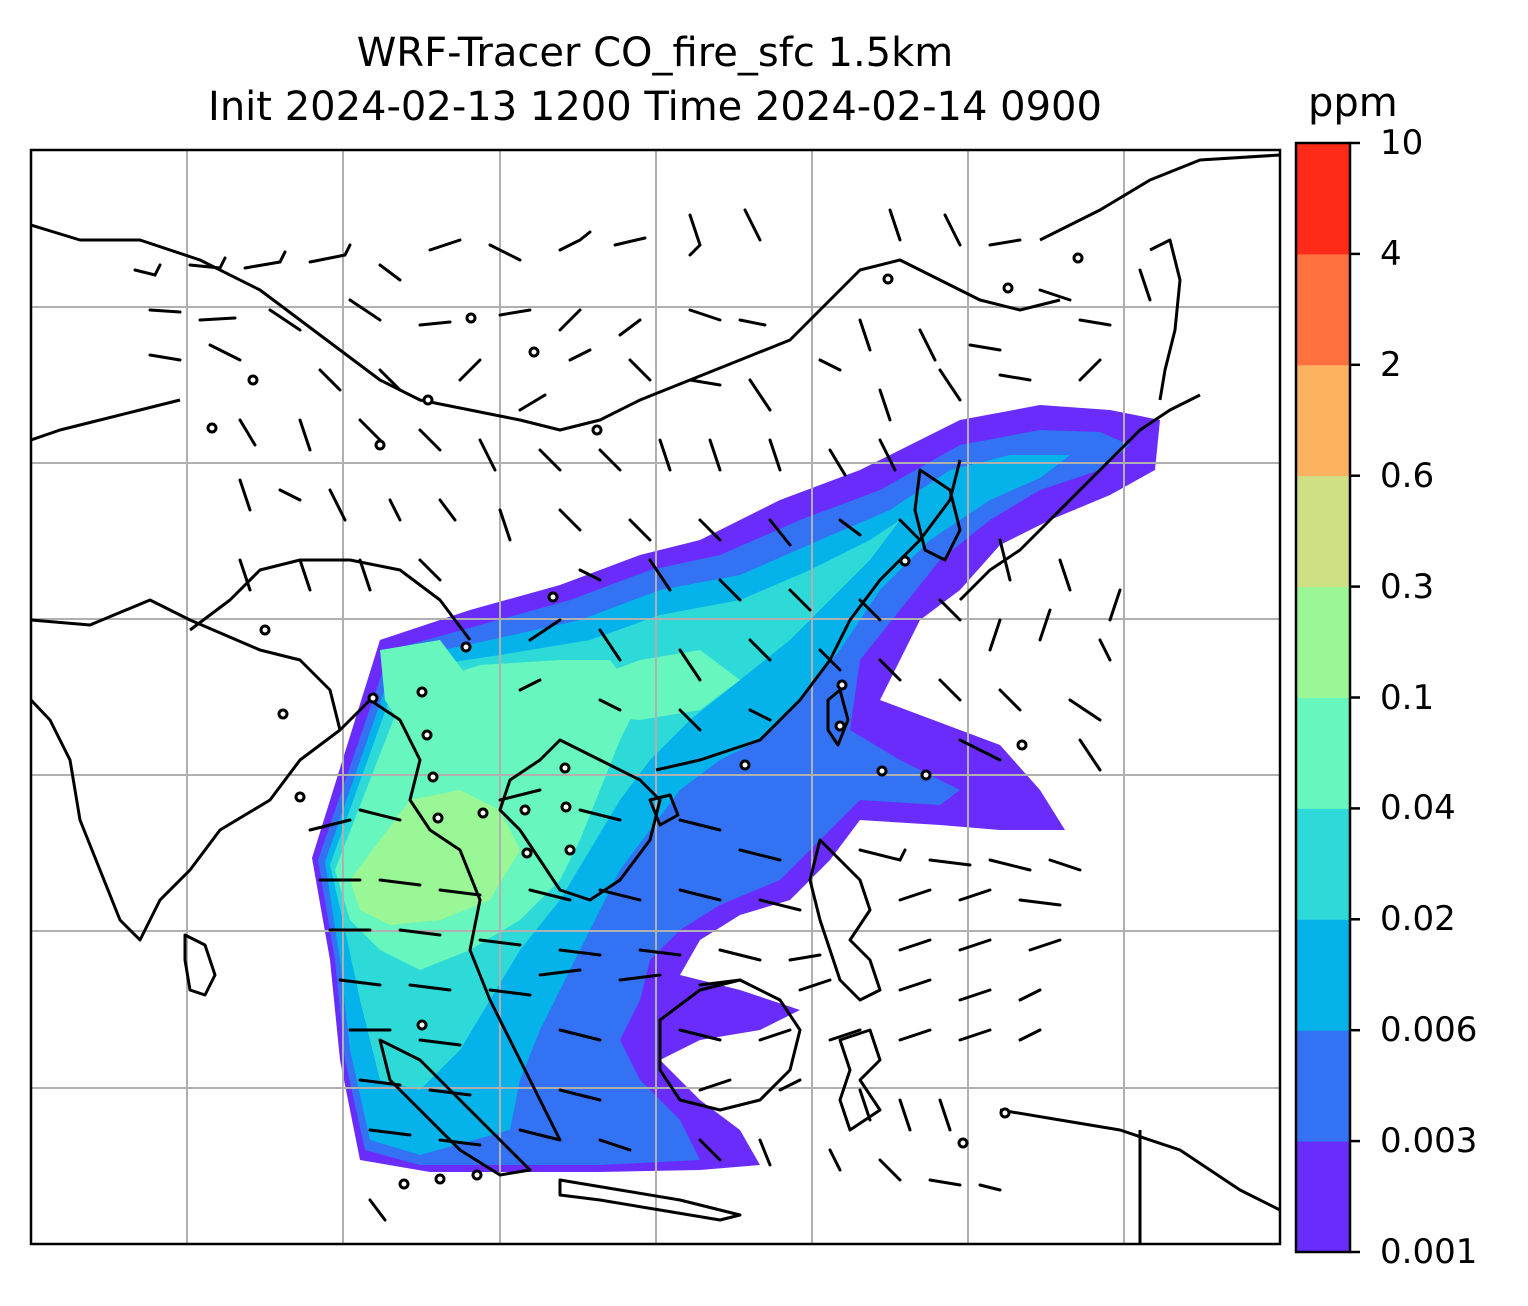 Image resolution: width=1528 pixels, height=1306 pixels. What do you see at coordinates (808, 615) in the screenshot?
I see `coast-china-south` at bounding box center [808, 615].